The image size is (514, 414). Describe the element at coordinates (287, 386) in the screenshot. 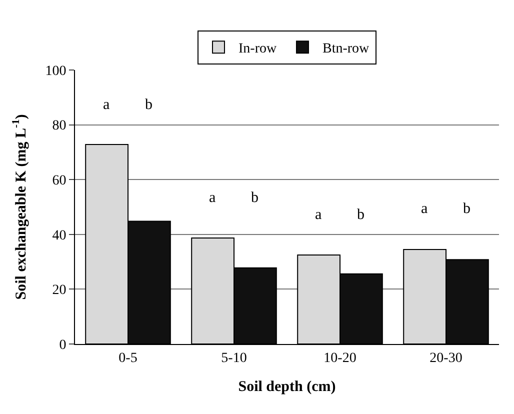

I see `x-axis-title: Soil depth (cm)` at that location.